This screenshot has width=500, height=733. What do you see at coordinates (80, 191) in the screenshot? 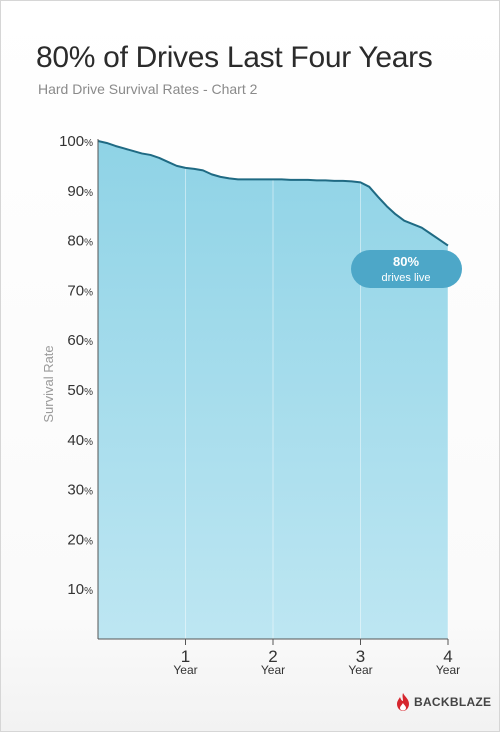
I see `y-tick-label: 90%` at bounding box center [80, 191].